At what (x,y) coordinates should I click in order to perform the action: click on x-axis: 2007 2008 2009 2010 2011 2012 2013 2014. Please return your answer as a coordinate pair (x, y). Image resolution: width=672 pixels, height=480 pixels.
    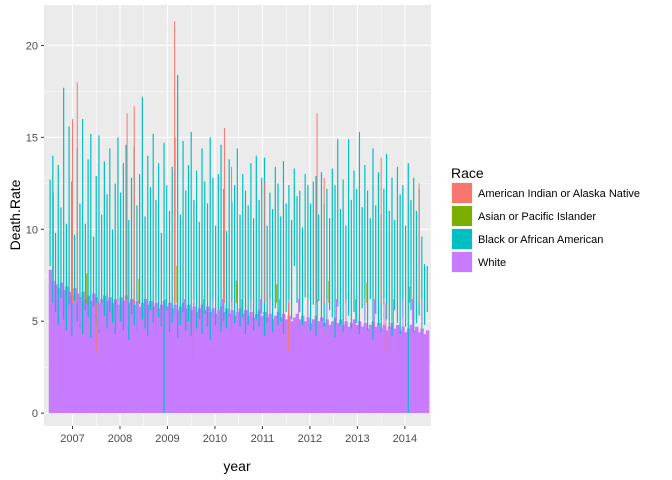
    Looking at the image, I should click on (238, 435).